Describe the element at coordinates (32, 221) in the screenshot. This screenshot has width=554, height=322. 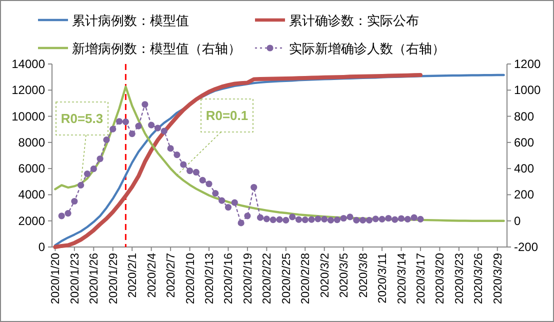
I see `y-tick-label: 2000` at that location.